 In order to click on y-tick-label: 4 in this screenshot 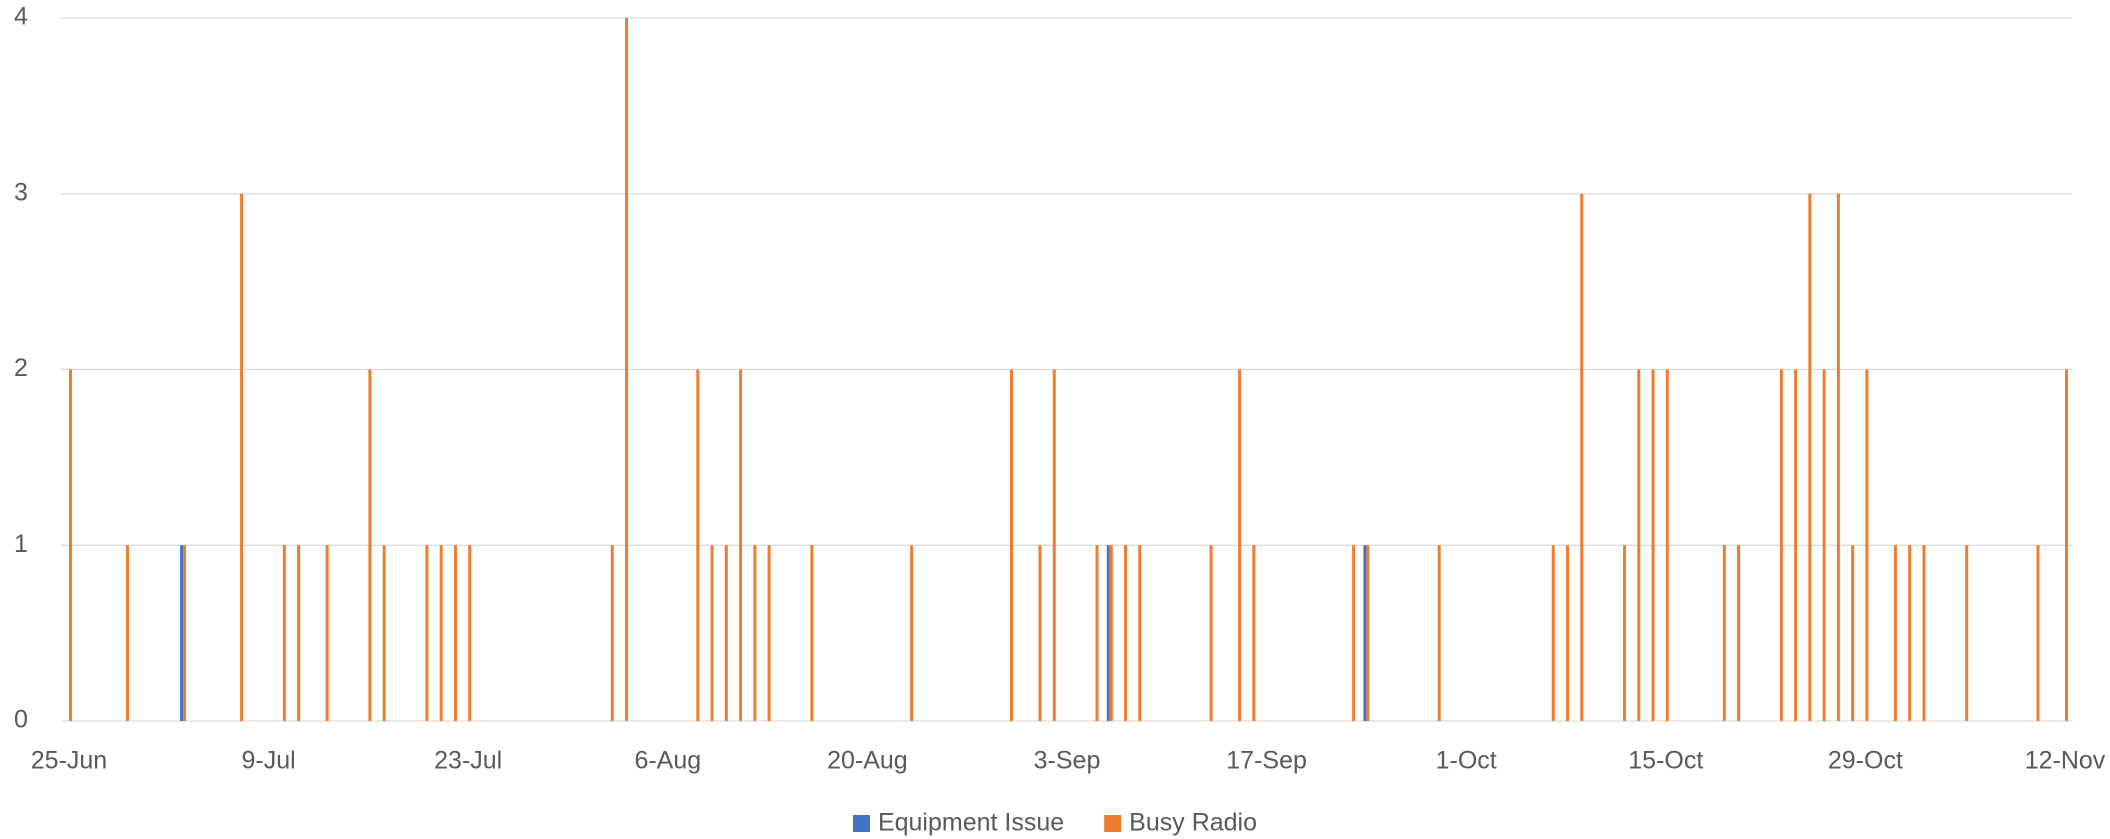, I will do `click(21, 17)`.